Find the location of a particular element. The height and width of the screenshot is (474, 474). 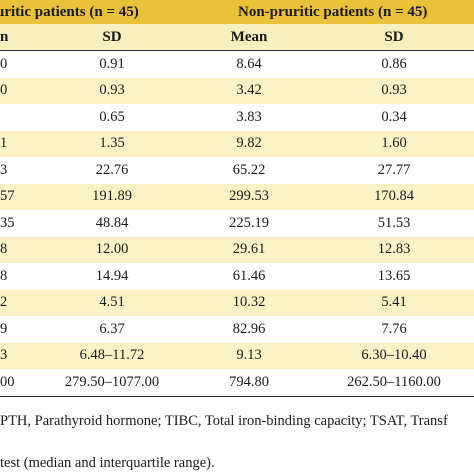

cell-mean-non-pruritic: 3.83 is located at coordinates (249, 116).